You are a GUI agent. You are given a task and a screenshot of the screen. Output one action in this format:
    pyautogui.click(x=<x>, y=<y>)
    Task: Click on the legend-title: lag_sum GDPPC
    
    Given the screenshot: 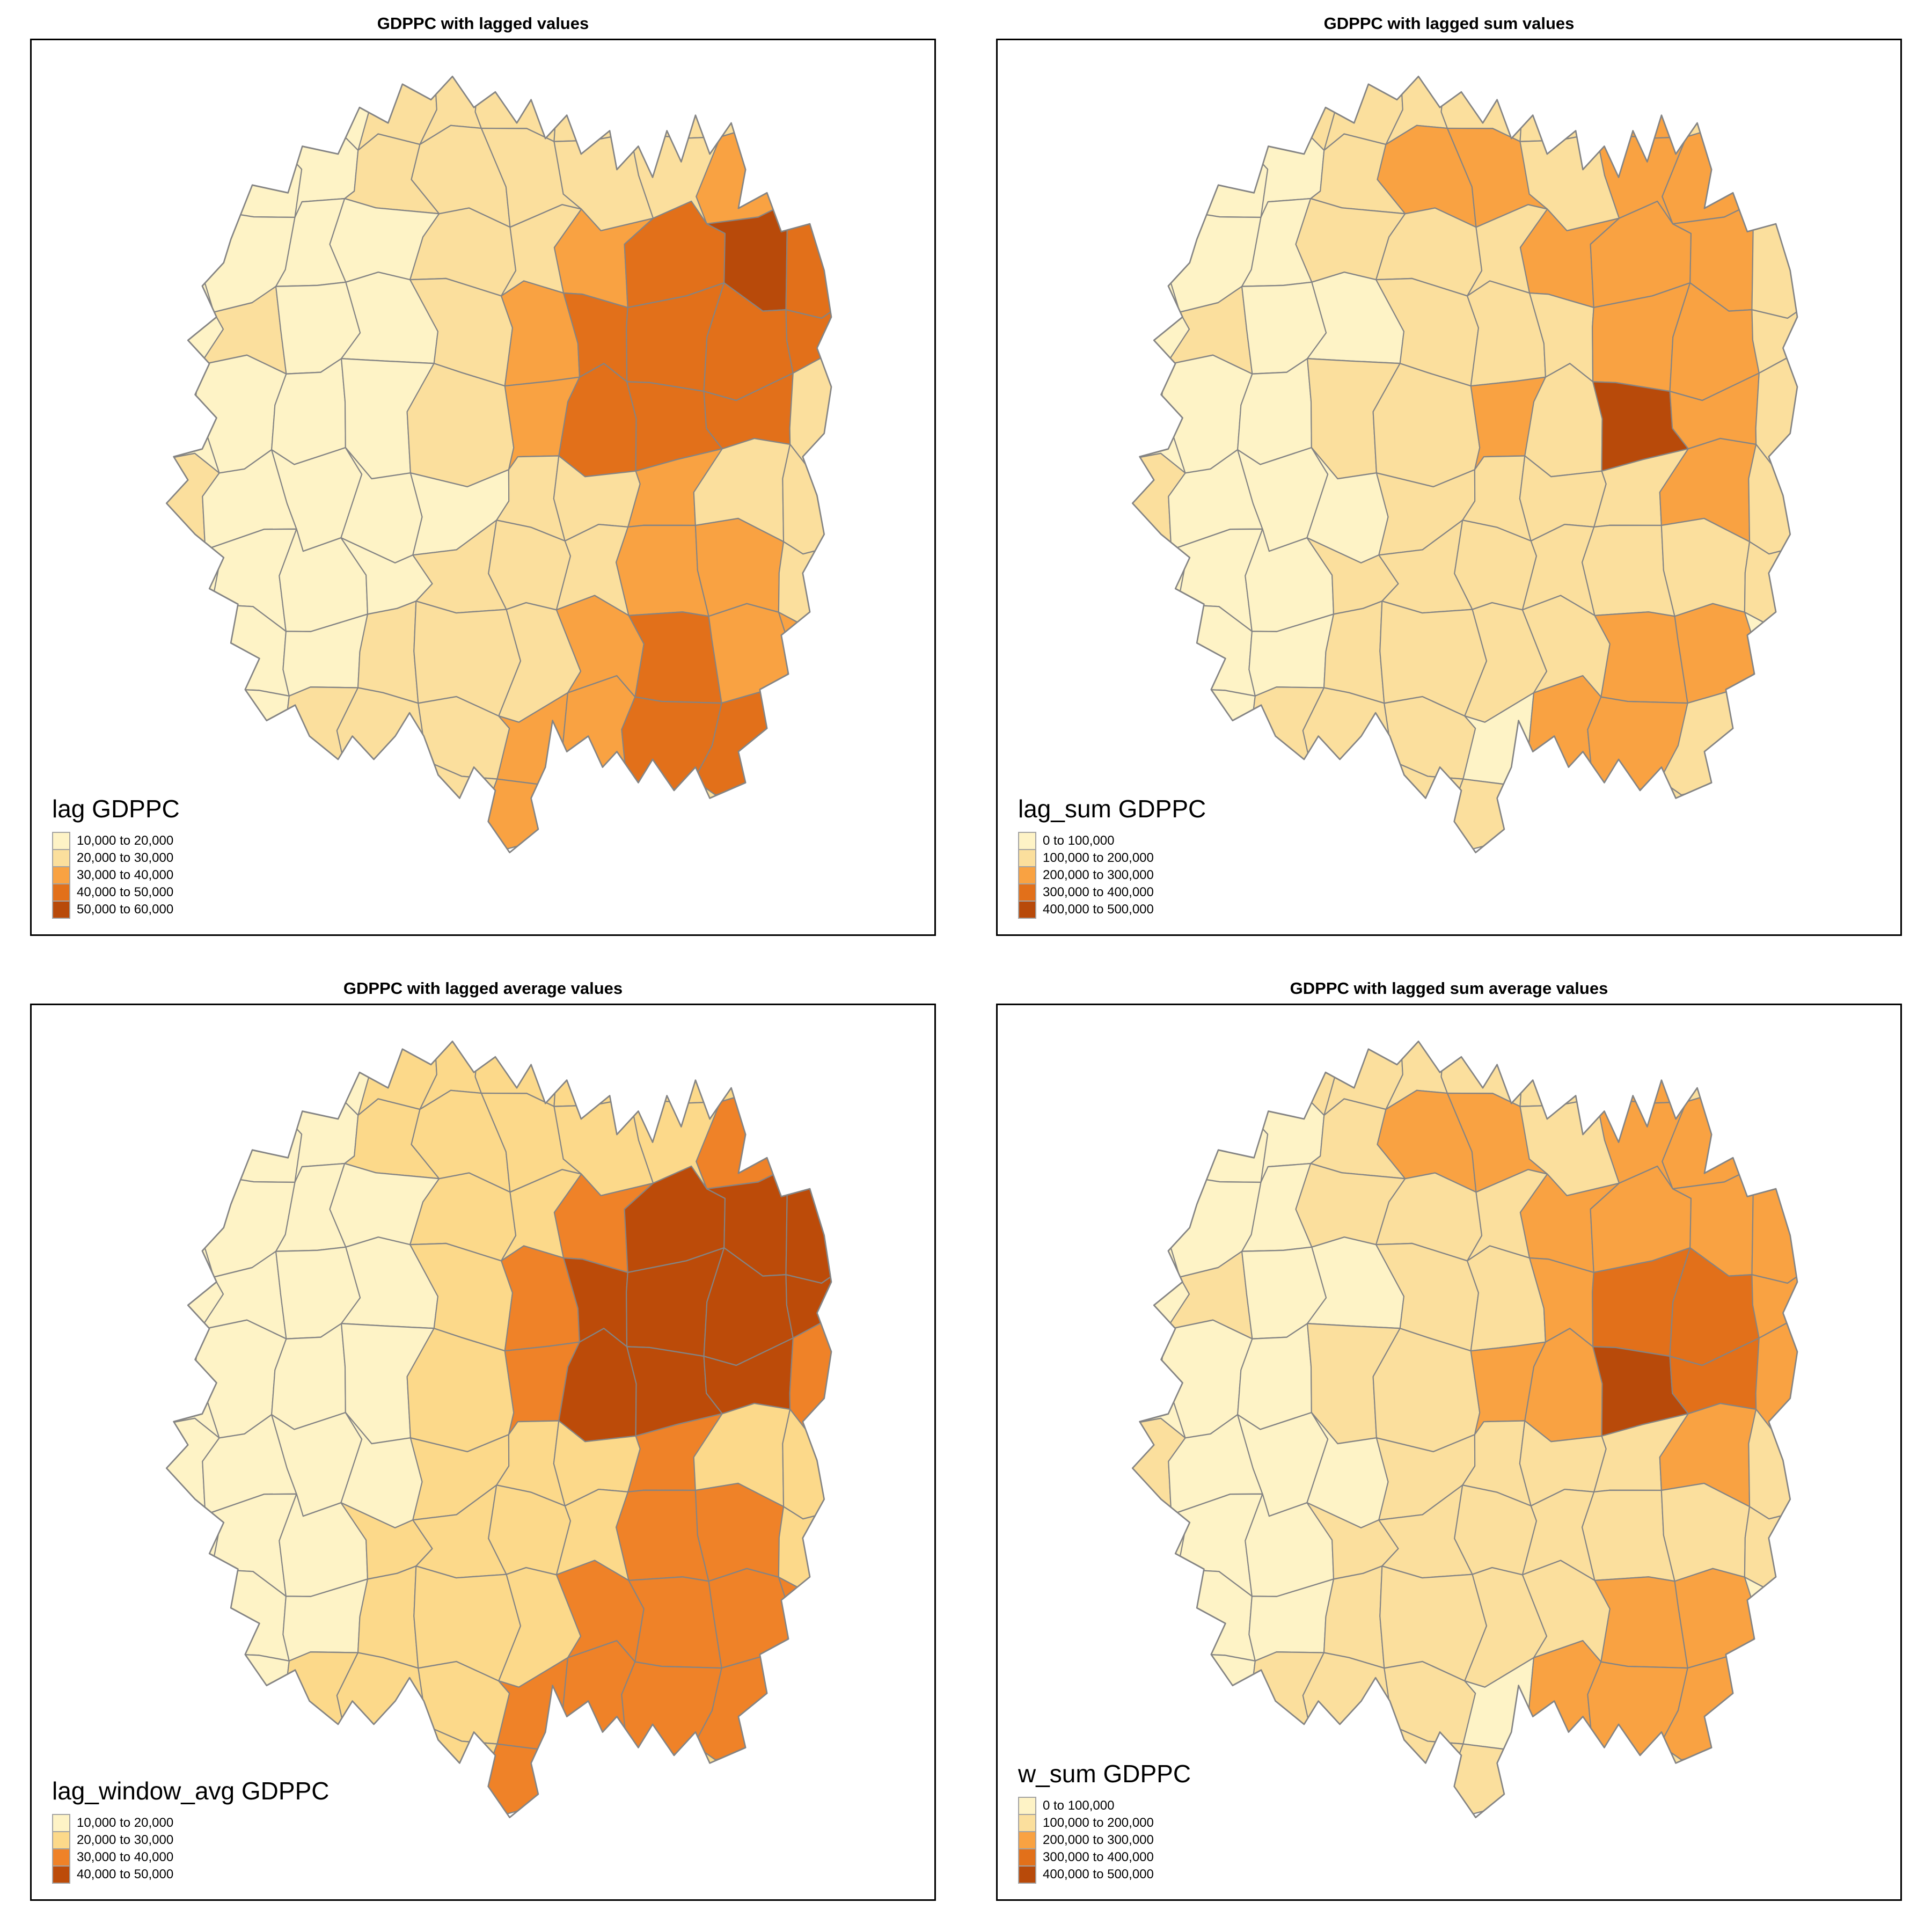 What is the action you would take?
    pyautogui.click(x=1112, y=809)
    